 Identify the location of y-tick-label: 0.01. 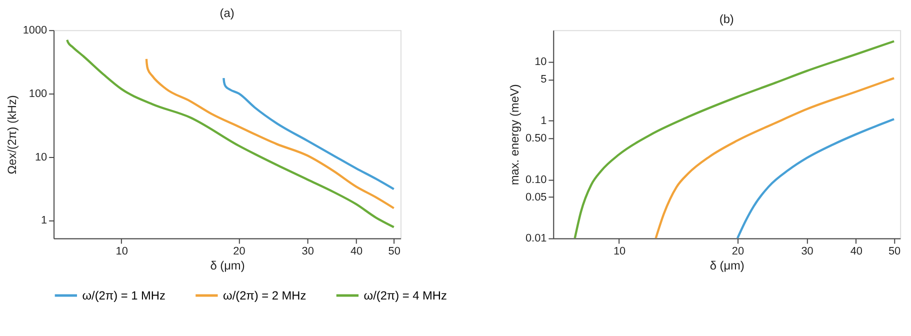
(536, 238).